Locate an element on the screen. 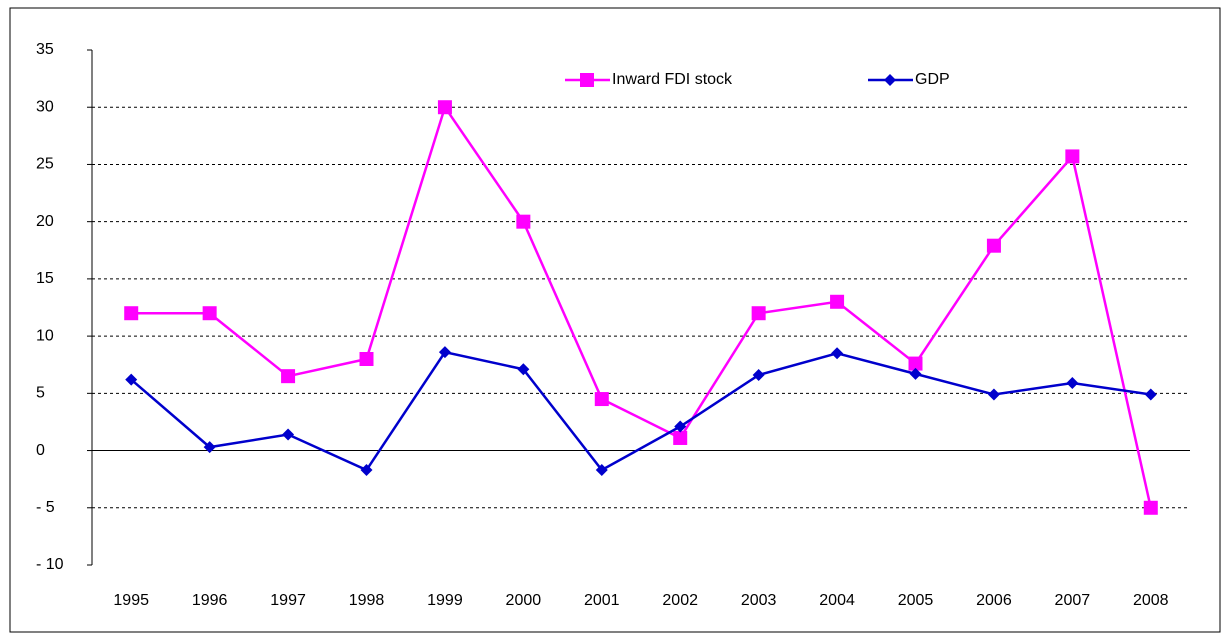 The width and height of the screenshot is (1224, 636). x-tick-label: 1996 is located at coordinates (210, 600).